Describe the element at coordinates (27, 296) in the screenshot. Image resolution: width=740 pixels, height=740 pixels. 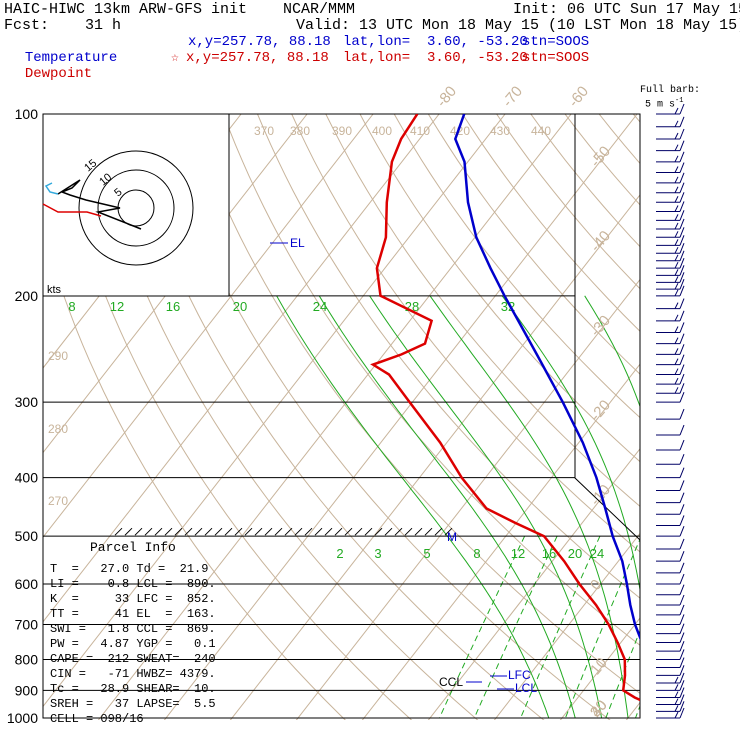
I see `pressure-tick-label: 200` at that location.